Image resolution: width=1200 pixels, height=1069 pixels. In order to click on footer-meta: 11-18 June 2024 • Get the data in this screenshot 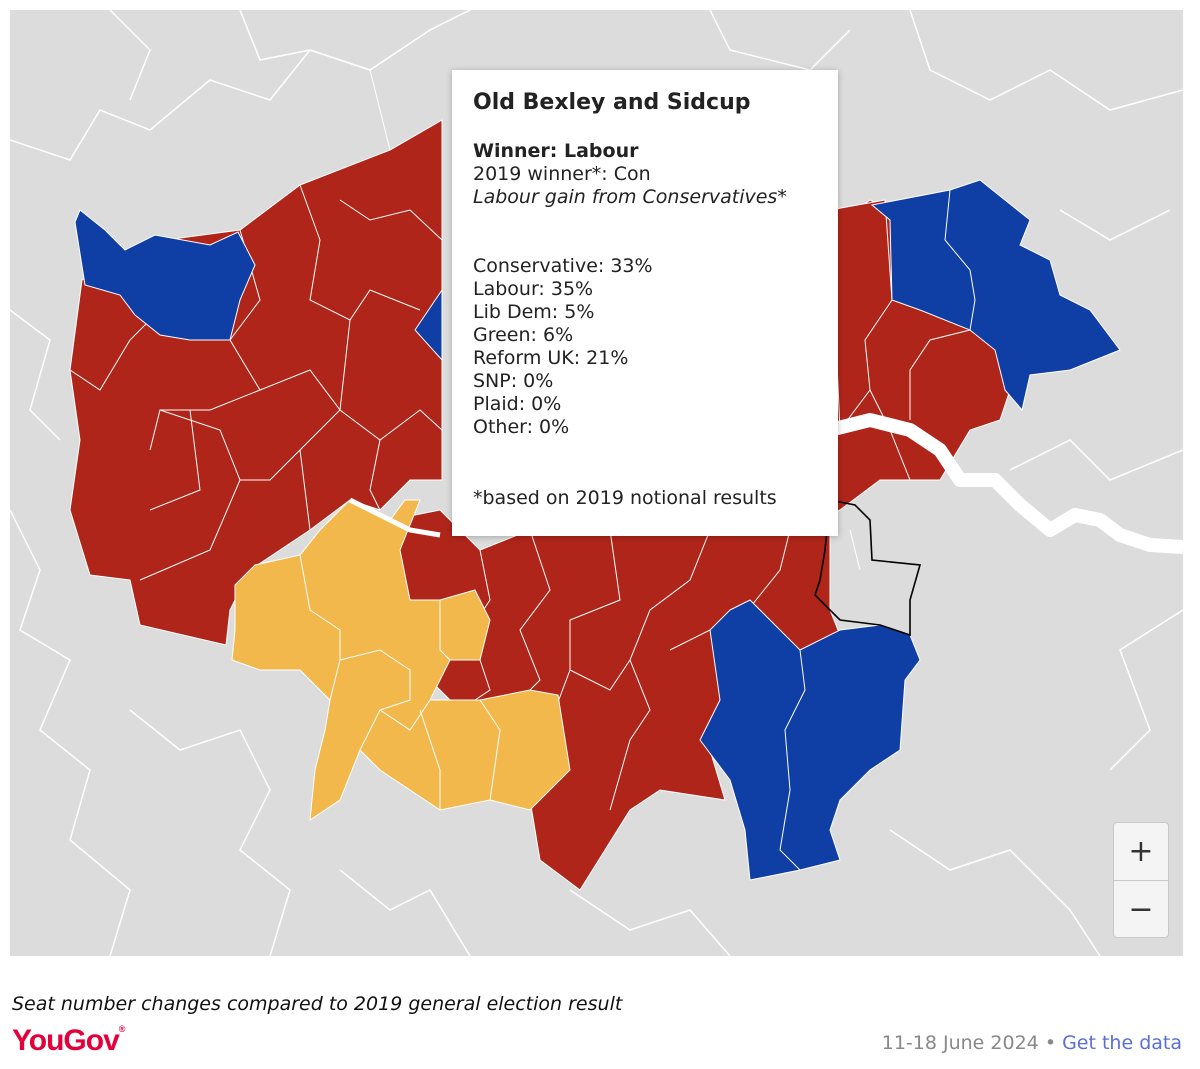, I will do `click(1032, 1043)`.